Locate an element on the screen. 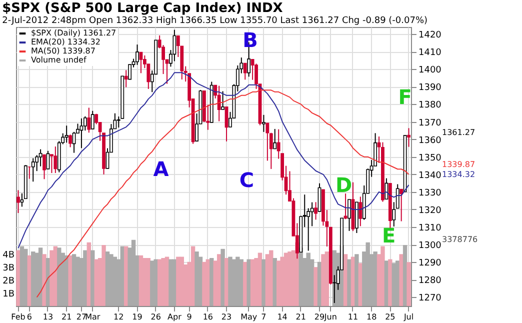 The width and height of the screenshot is (522, 323). x-tick-label: Jun is located at coordinates (330, 317).